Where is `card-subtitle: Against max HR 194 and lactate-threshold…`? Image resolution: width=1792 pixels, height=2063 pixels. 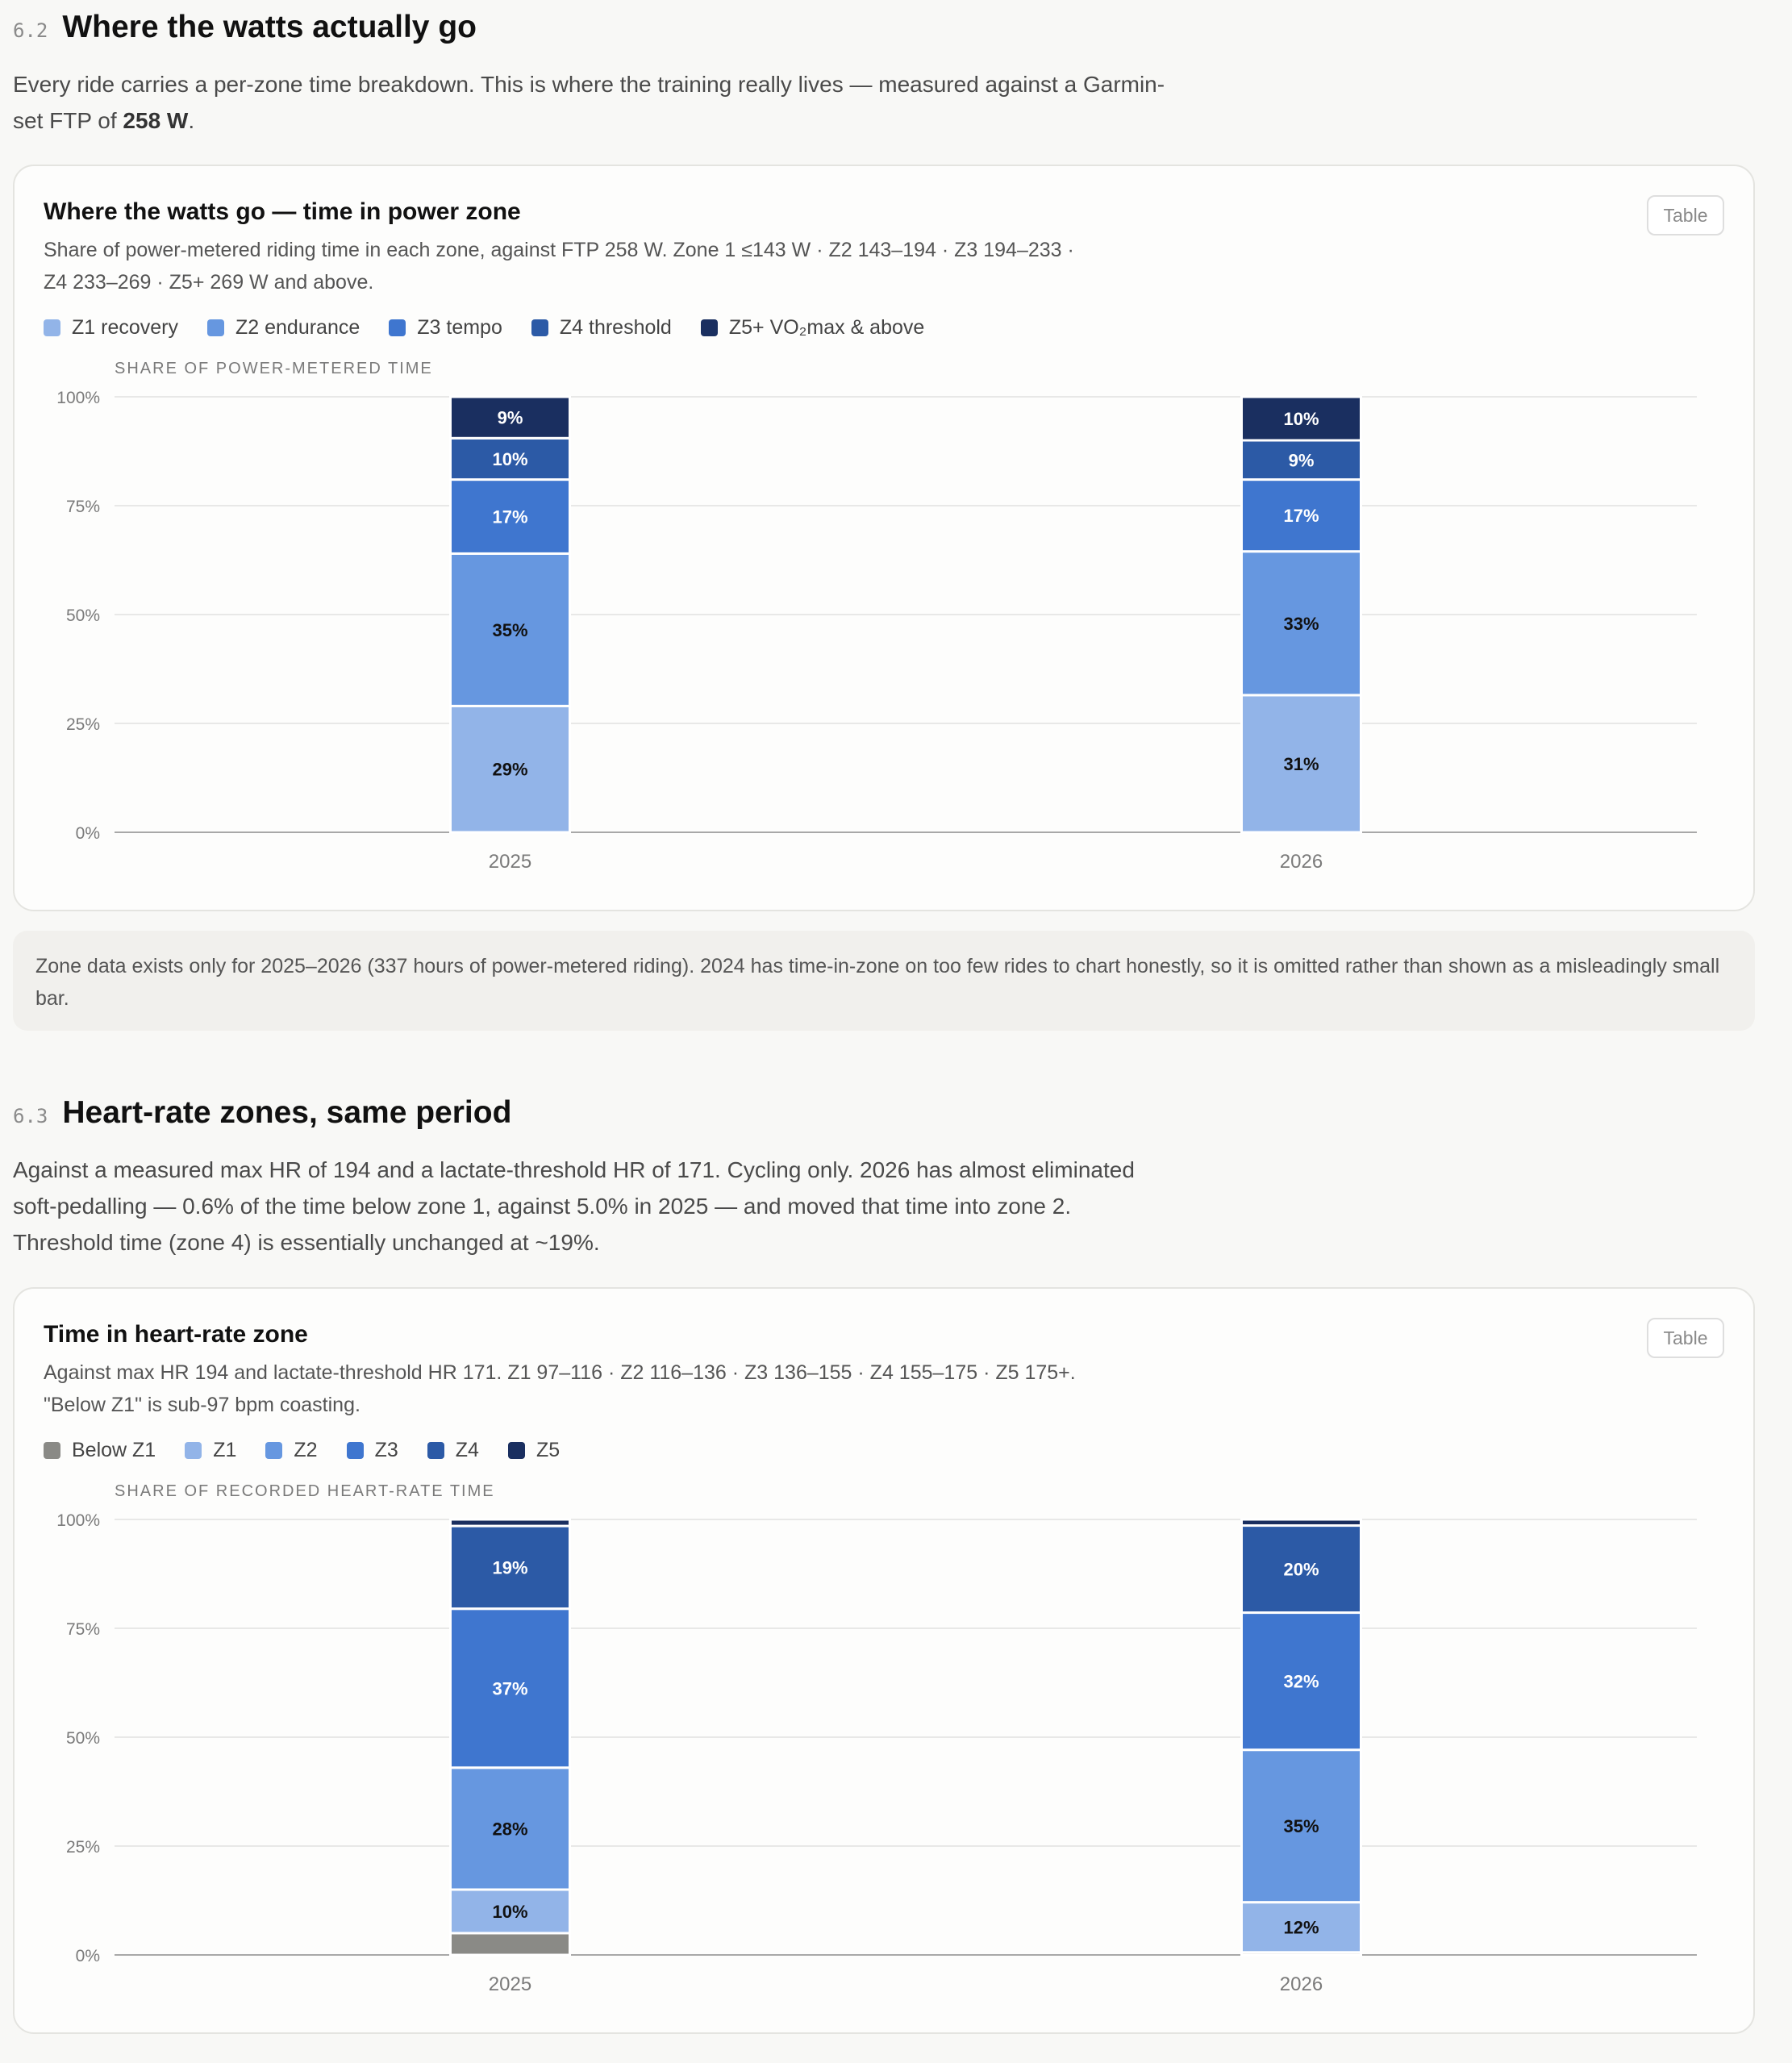 card-subtitle: Against max HR 194 and lactate-threshold… is located at coordinates (560, 1388).